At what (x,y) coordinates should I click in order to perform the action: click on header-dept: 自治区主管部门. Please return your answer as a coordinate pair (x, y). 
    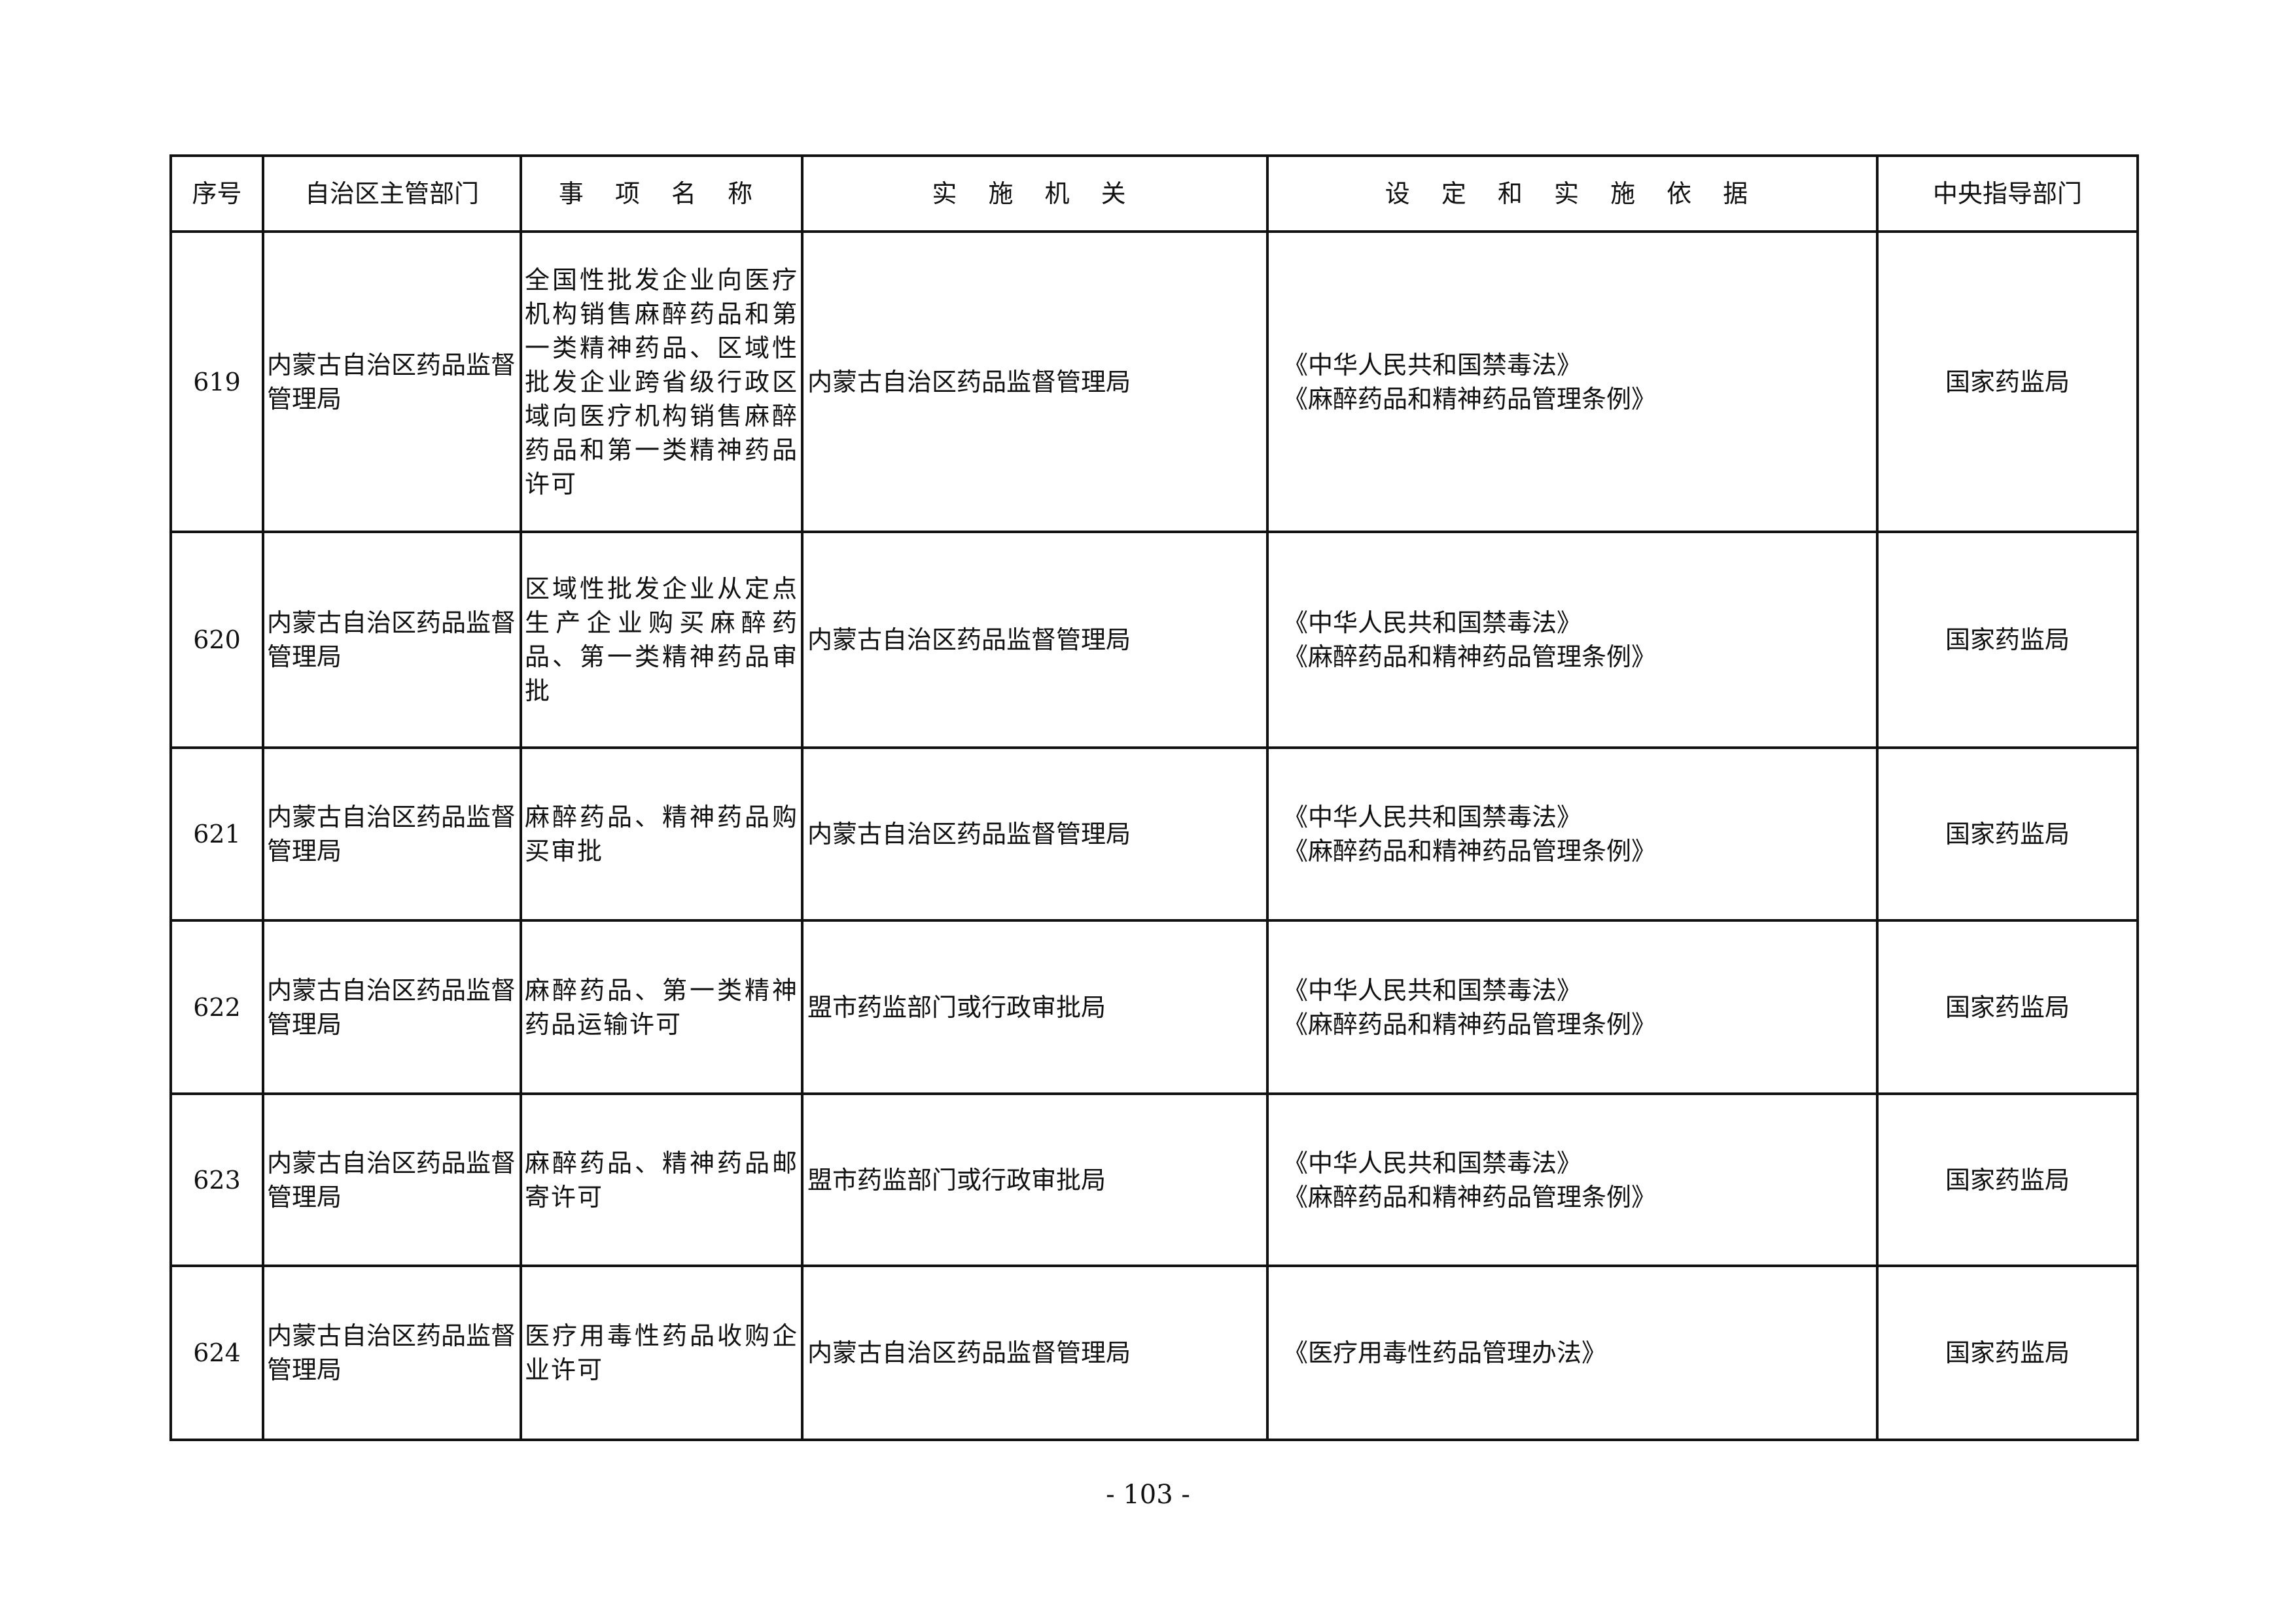
    Looking at the image, I should click on (392, 193).